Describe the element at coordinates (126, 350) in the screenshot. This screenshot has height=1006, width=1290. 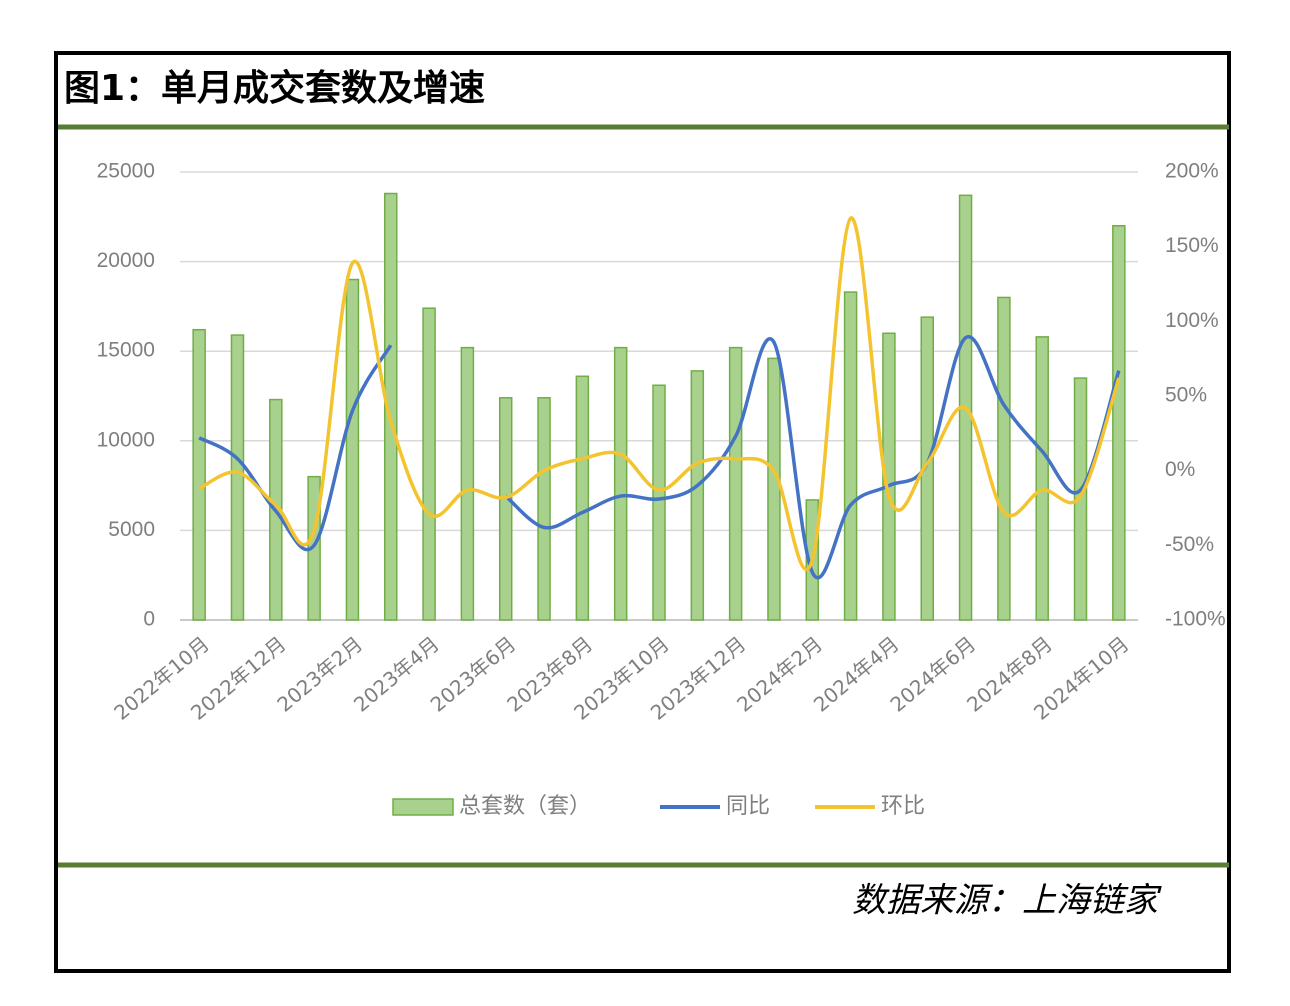
I see `y-tick-label: 15000` at that location.